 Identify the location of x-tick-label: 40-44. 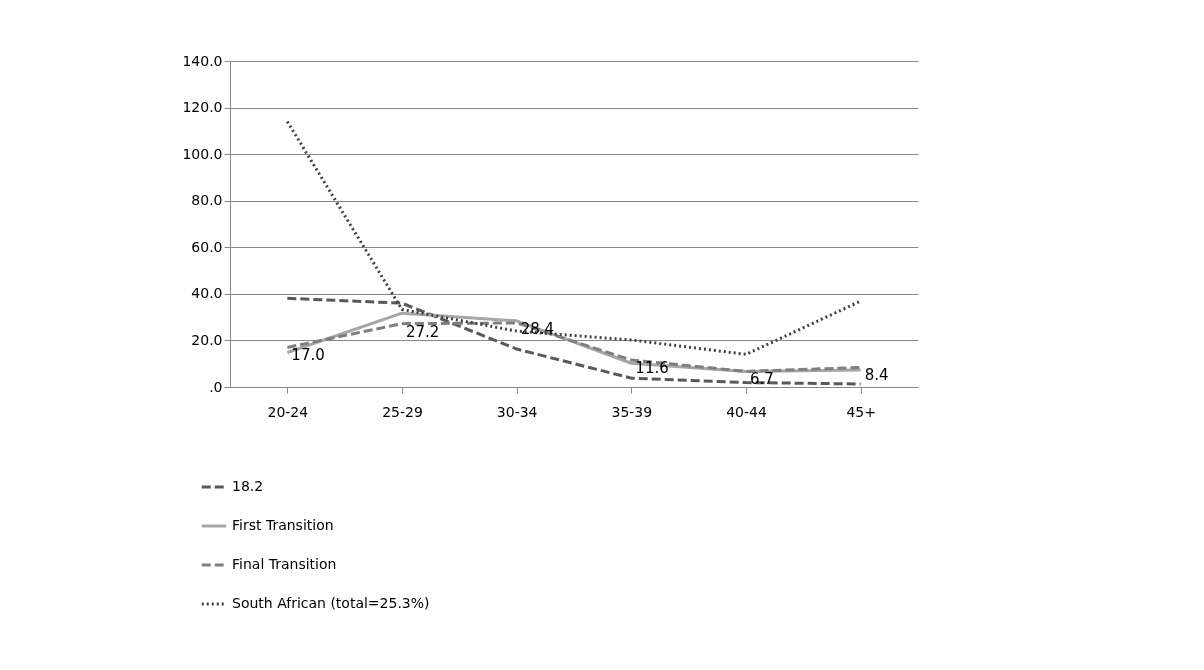
(746, 411).